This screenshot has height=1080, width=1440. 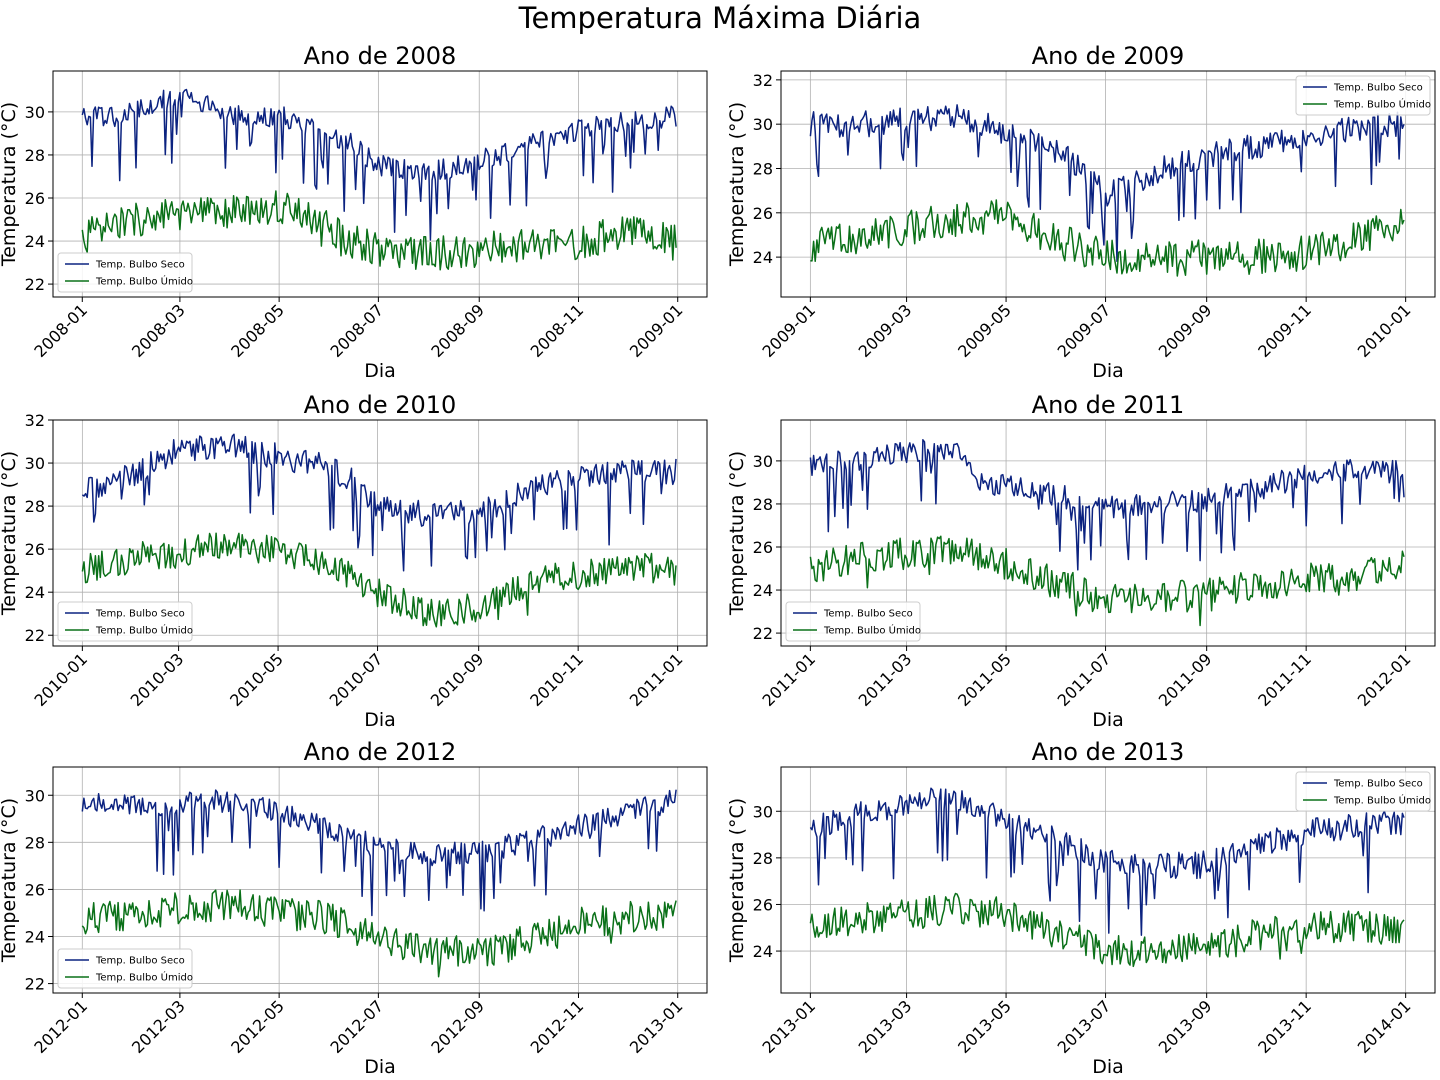 What do you see at coordinates (157, 679) in the screenshot?
I see `x-tick-label: 2010-03` at bounding box center [157, 679].